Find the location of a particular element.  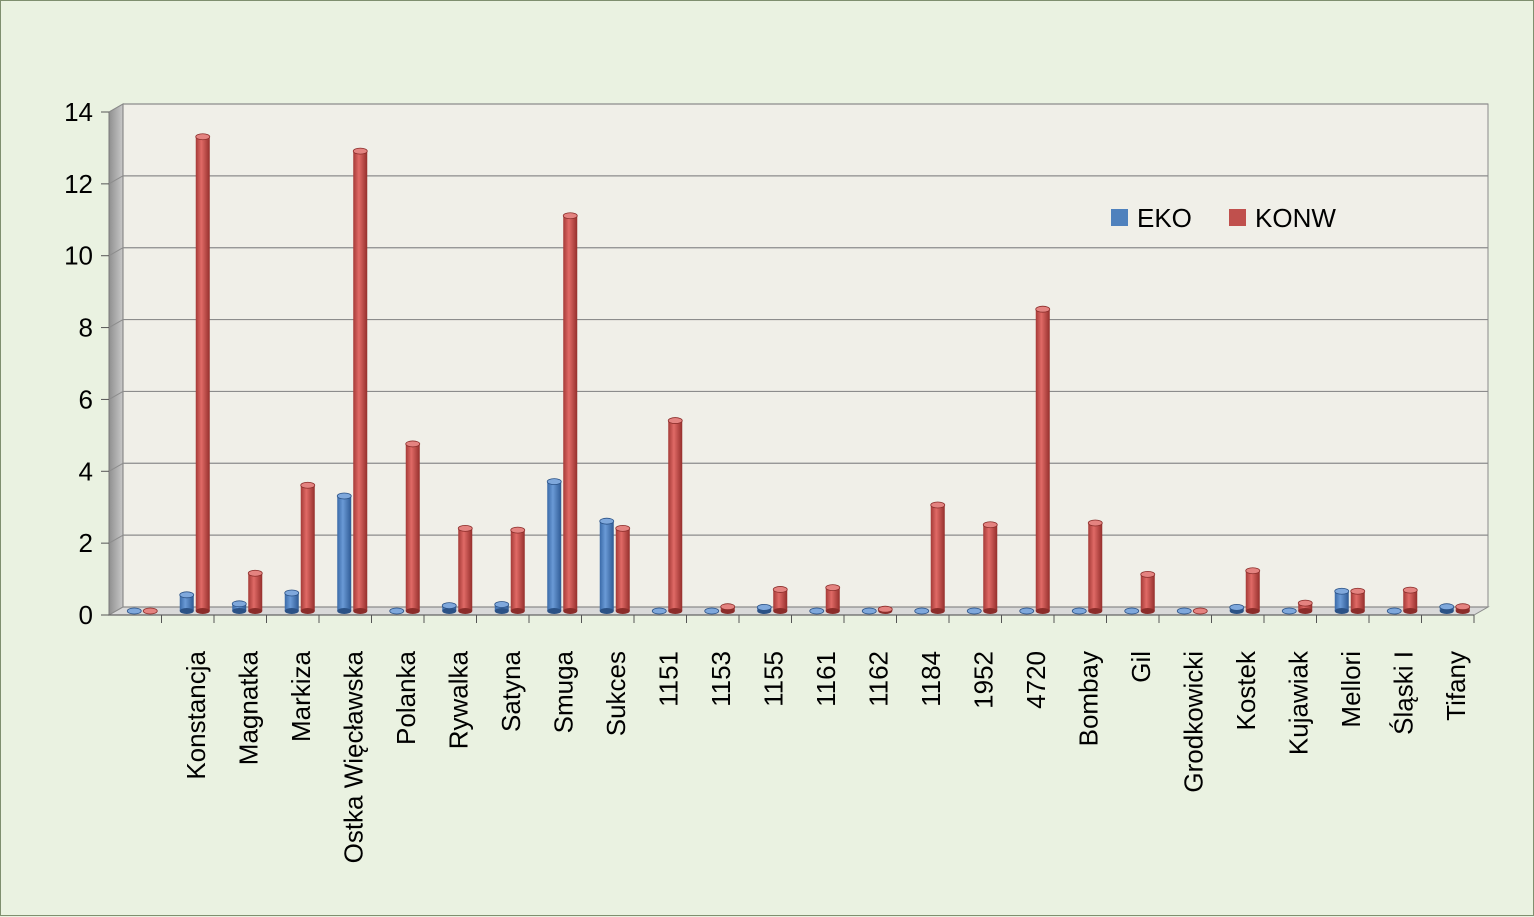

y-tick-label: 10 is located at coordinates (78, 256).